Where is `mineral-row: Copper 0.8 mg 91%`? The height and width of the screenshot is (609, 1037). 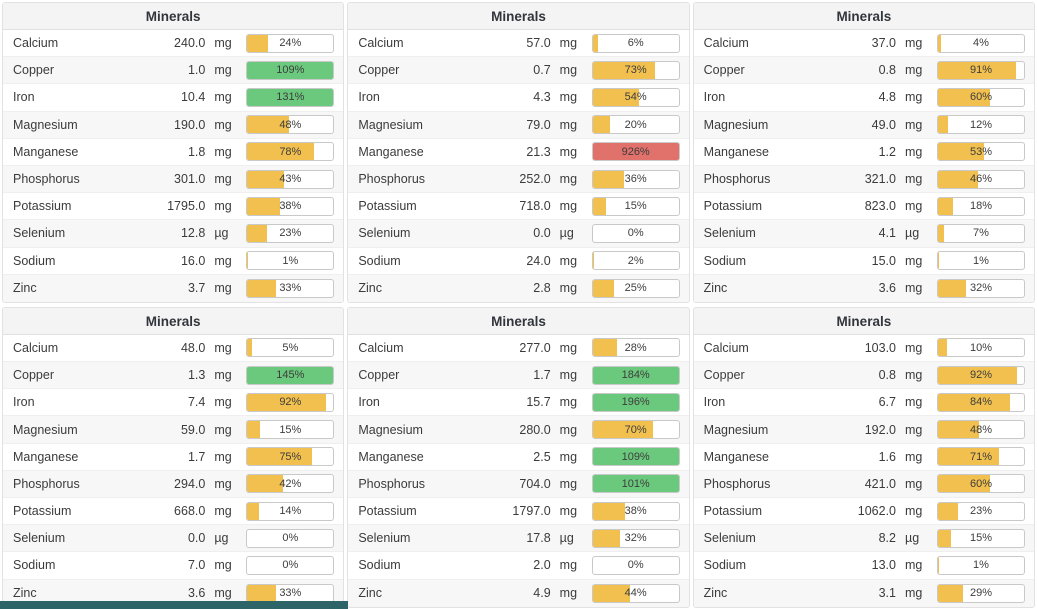 mineral-row: Copper 0.8 mg 91% is located at coordinates (863, 71).